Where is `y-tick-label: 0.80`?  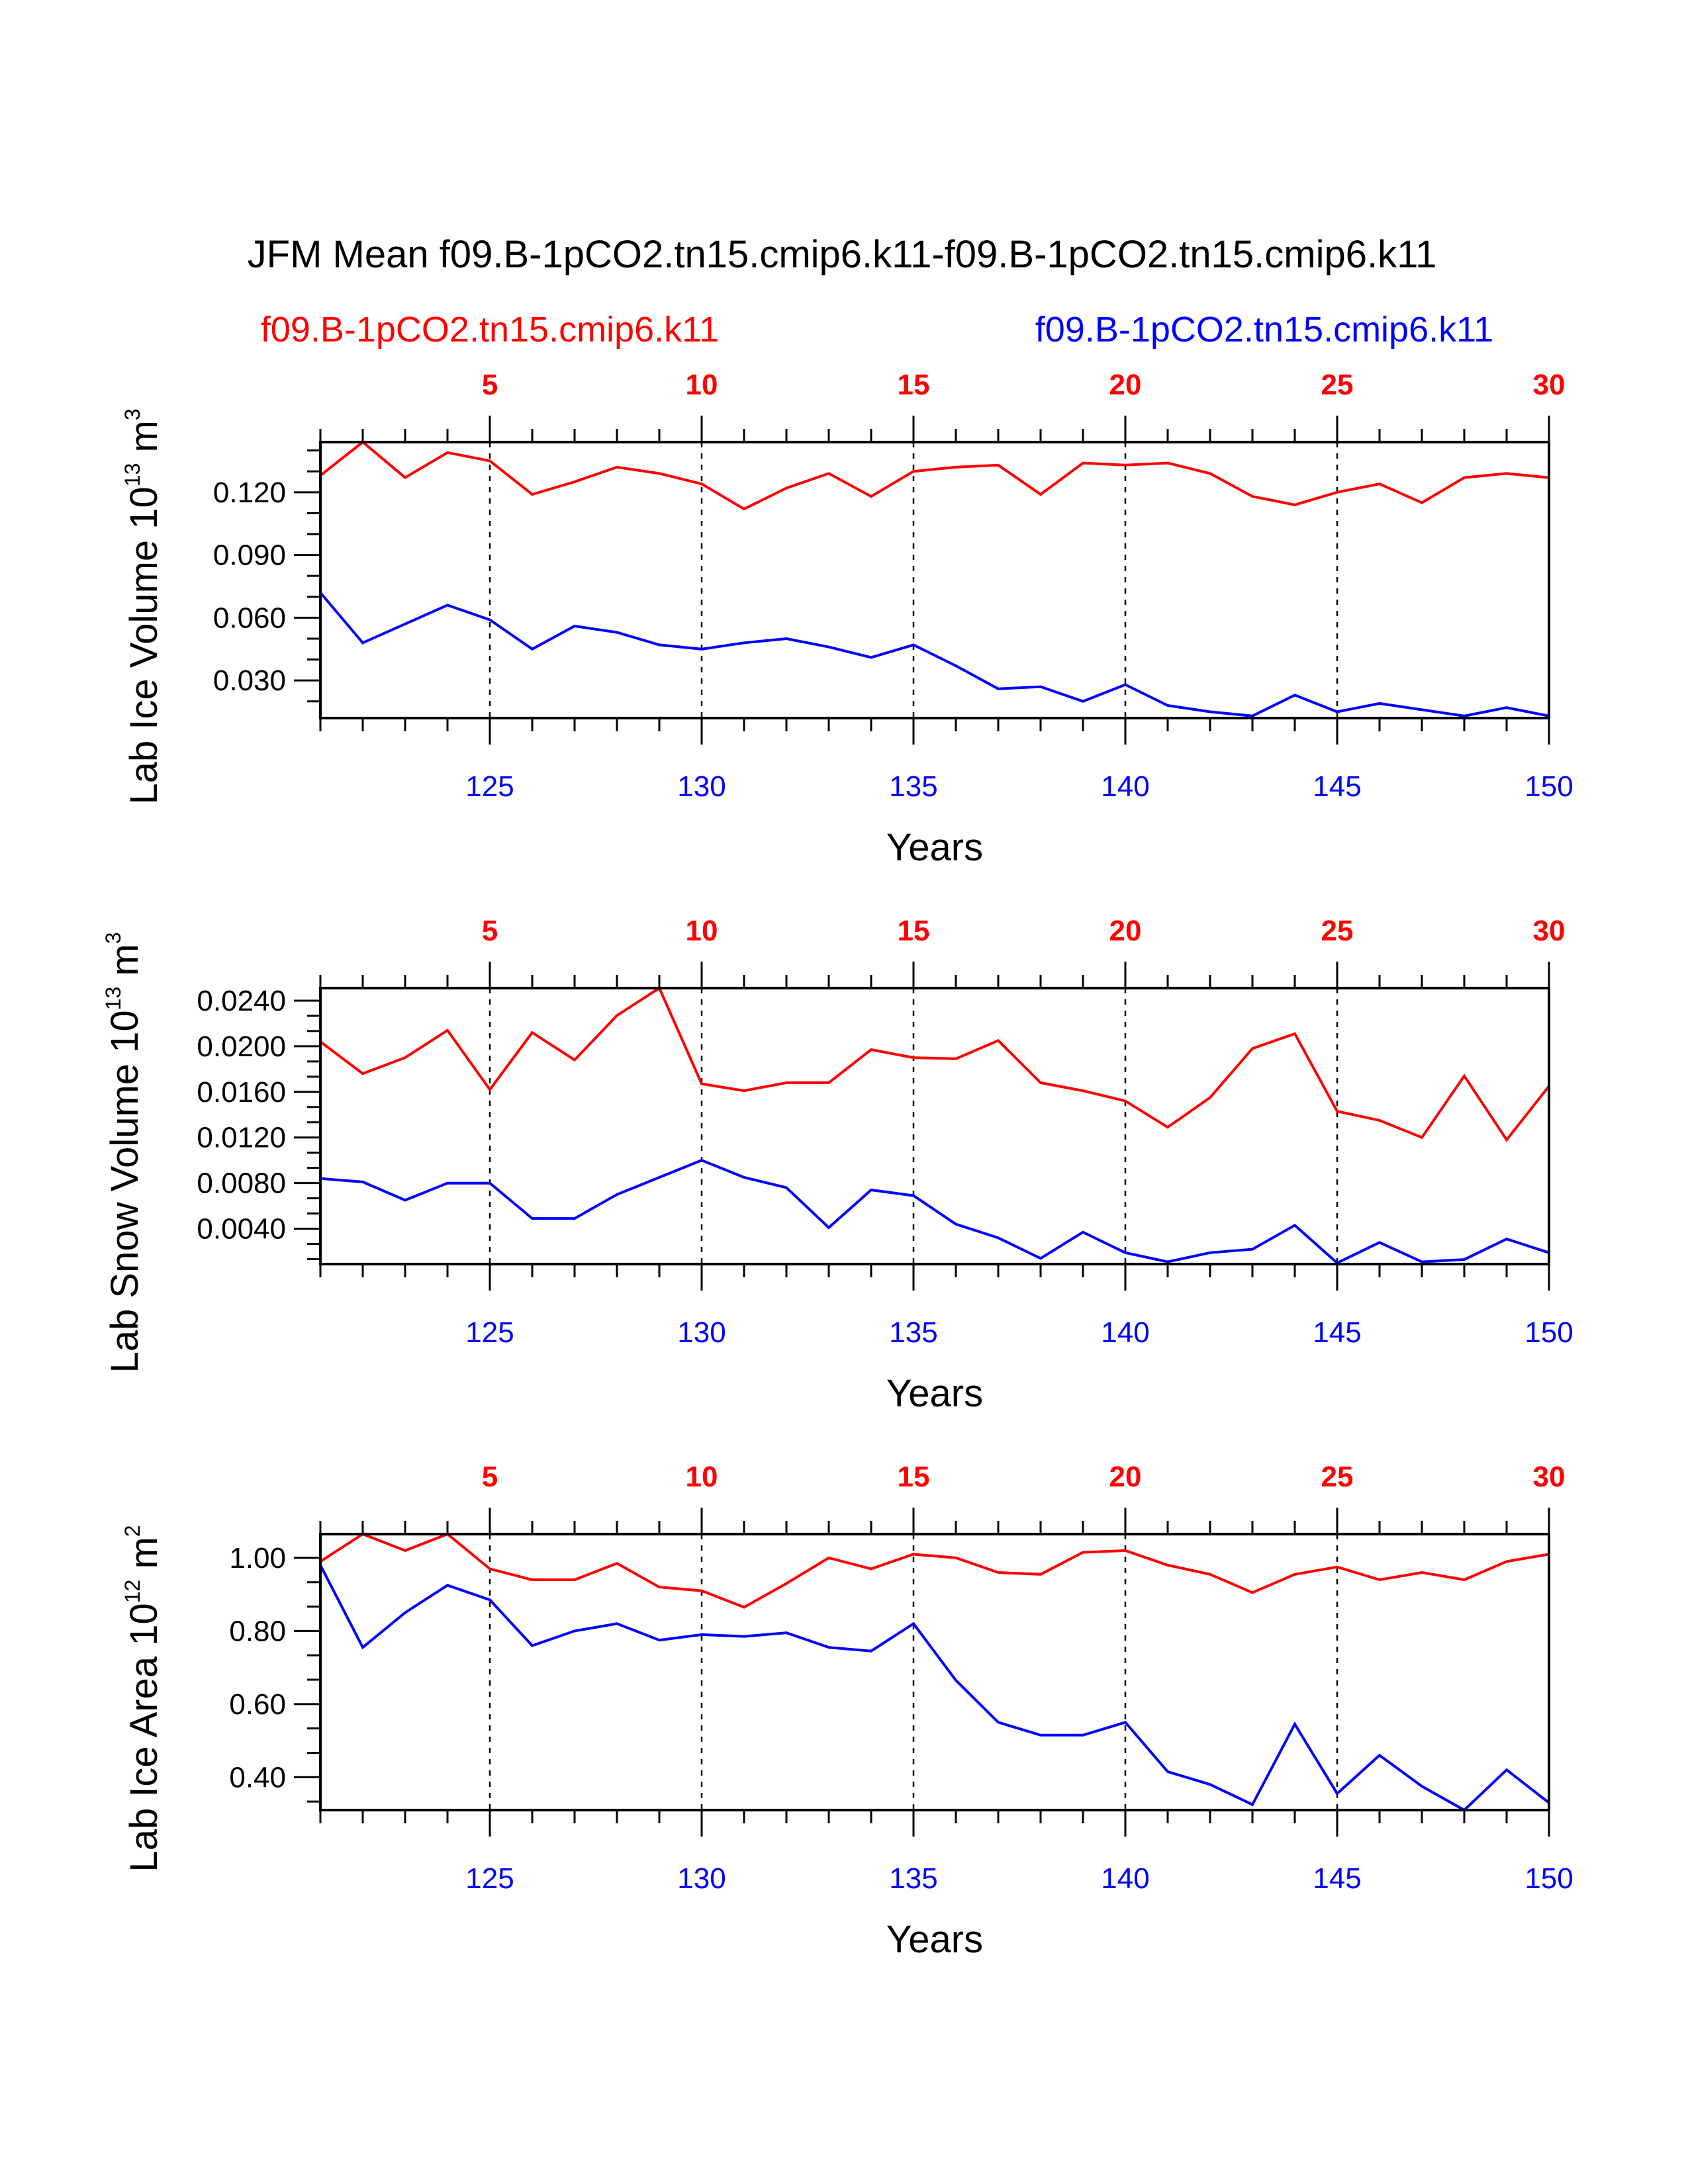
y-tick-label: 0.80 is located at coordinates (257, 1631).